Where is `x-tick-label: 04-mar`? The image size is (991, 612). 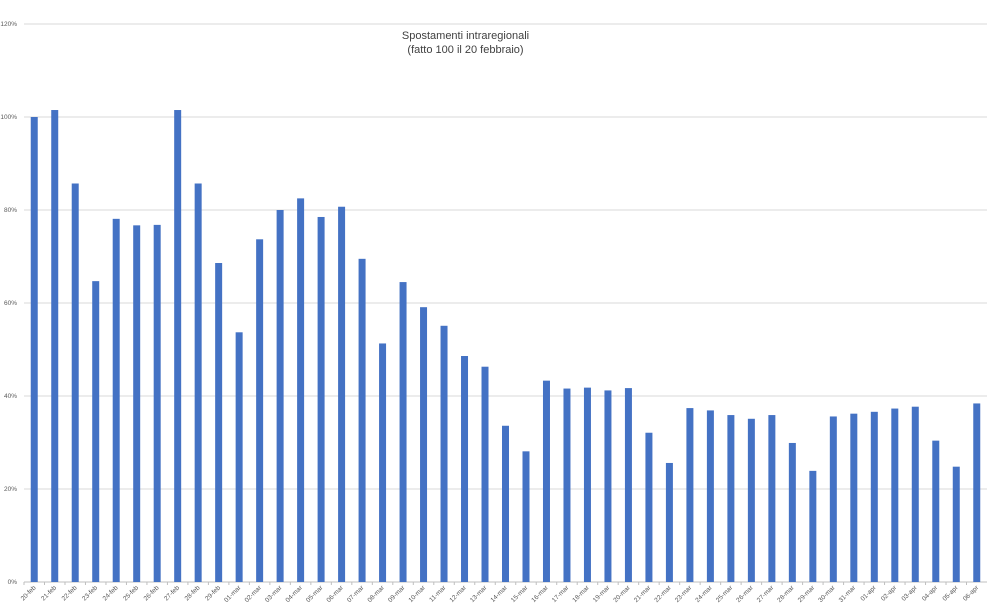 x-tick-label: 04-mar is located at coordinates (295, 594).